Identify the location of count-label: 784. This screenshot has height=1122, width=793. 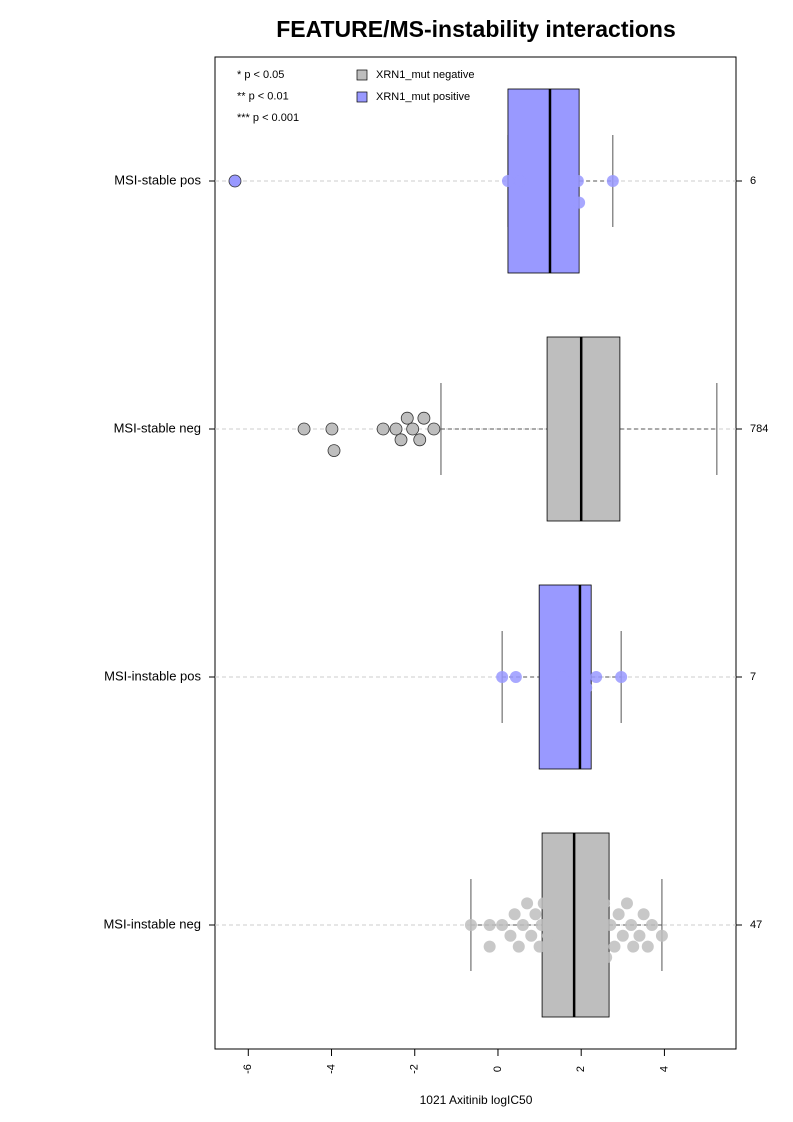
(759, 429).